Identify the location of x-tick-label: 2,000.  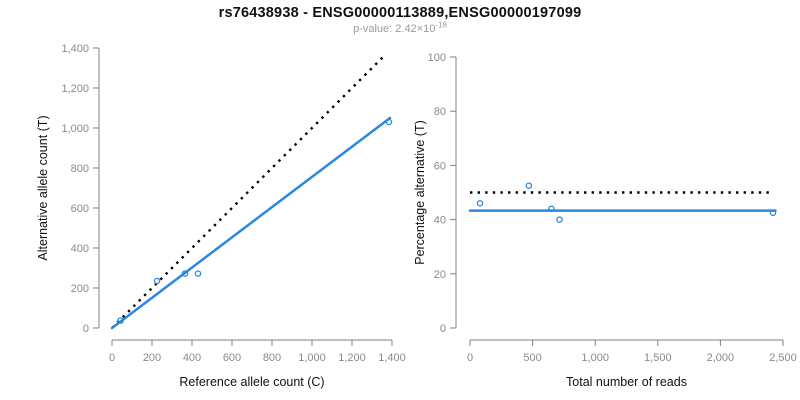
(721, 358).